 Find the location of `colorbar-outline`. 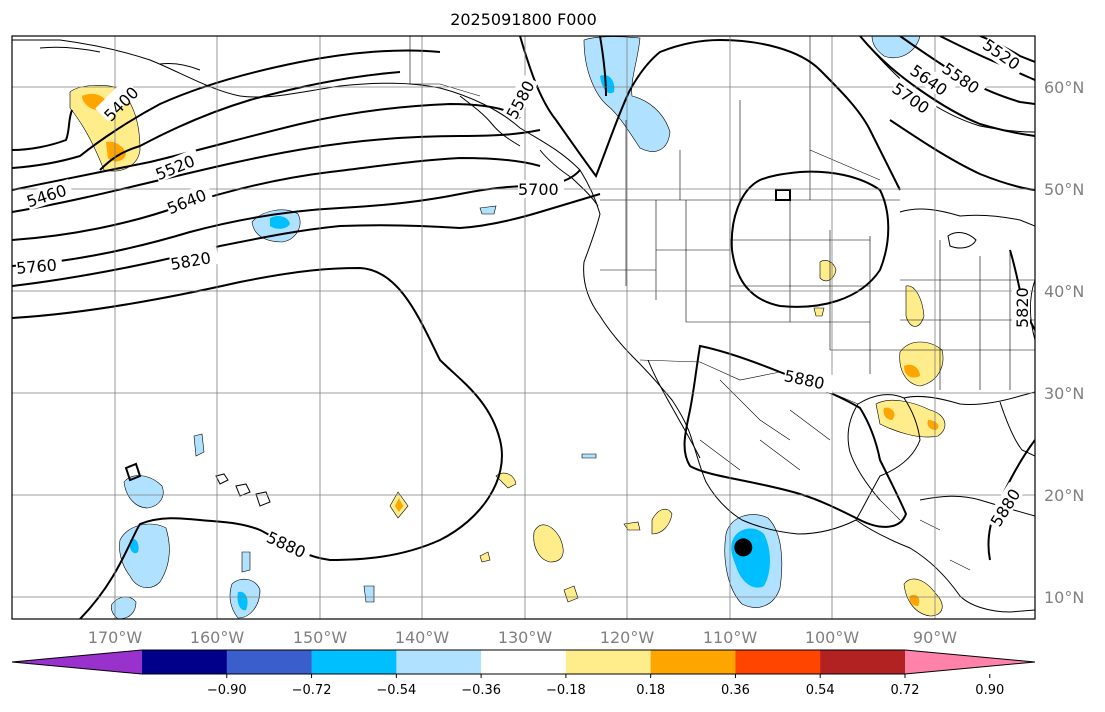

colorbar-outline is located at coordinates (523, 662).